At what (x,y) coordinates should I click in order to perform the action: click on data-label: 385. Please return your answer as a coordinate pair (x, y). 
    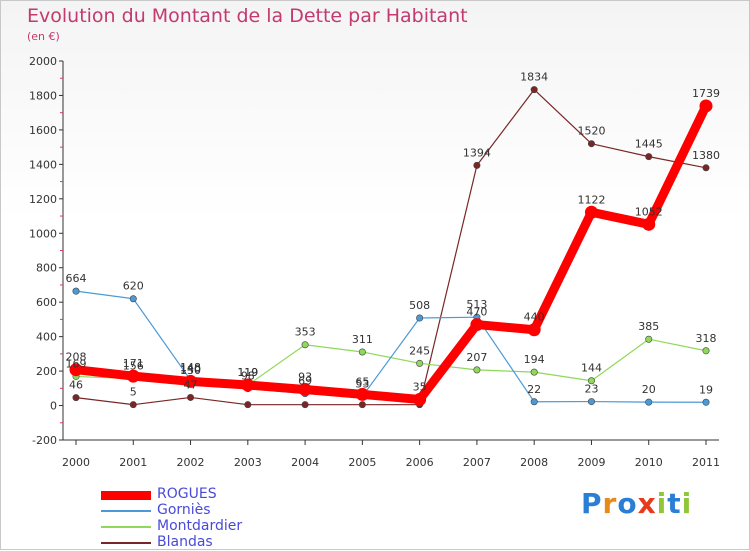
    Looking at the image, I should click on (648, 326).